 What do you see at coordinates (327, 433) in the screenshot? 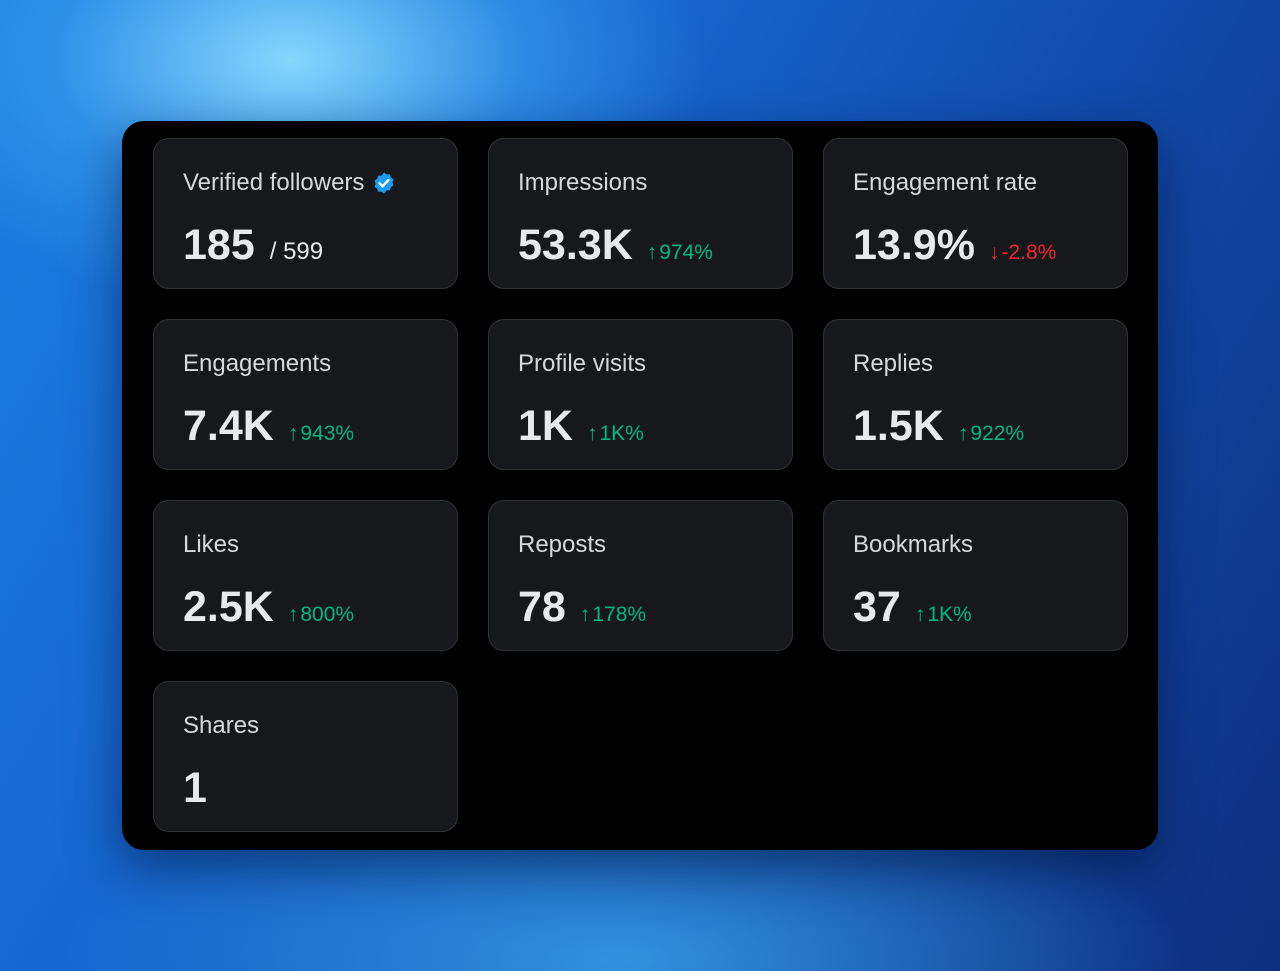
I see `metric-delta-value: 943%` at bounding box center [327, 433].